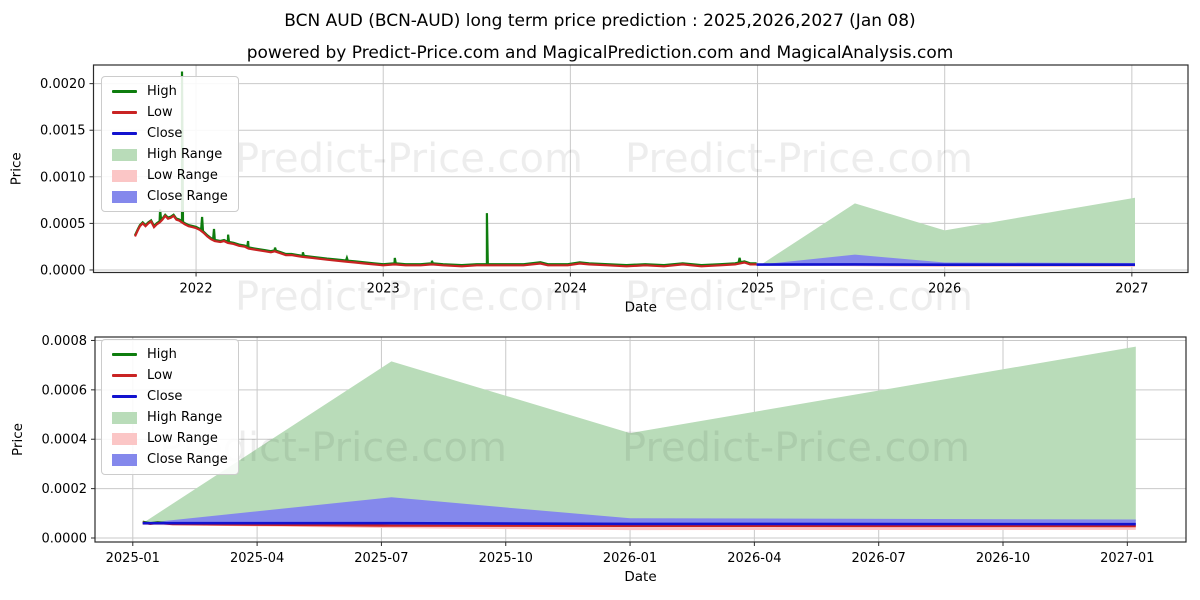 Image resolution: width=1200 pixels, height=600 pixels. Describe the element at coordinates (757, 289) in the screenshot. I see `x-tick-label: 2025` at that location.